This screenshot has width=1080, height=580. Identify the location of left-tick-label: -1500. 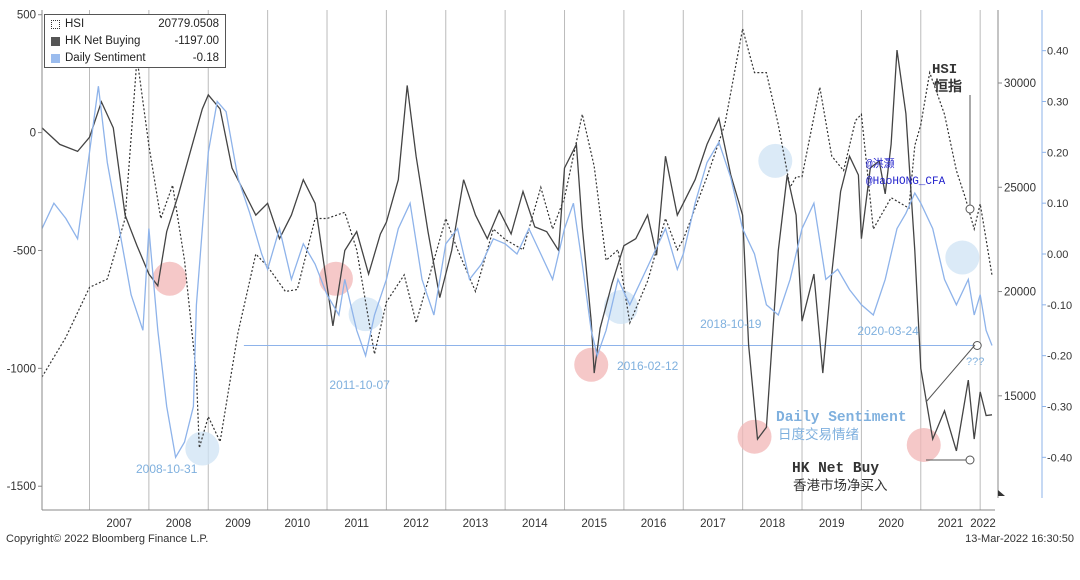
(21, 487).